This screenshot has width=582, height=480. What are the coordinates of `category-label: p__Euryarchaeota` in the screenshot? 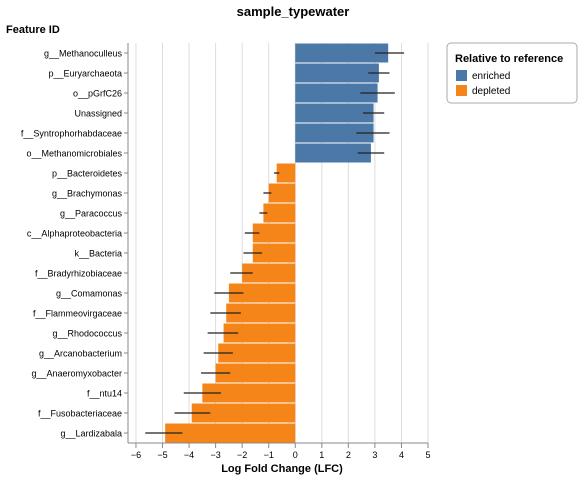 It's located at (85, 74).